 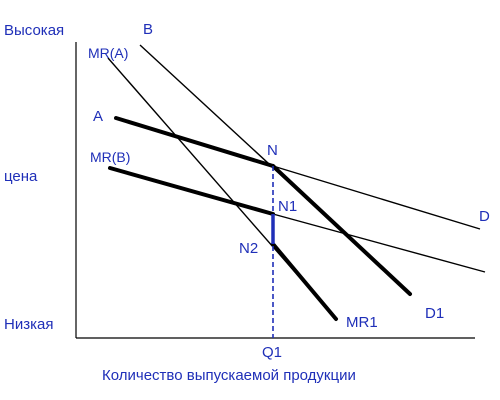 I want to click on point-label-n: N, so click(x=272, y=150).